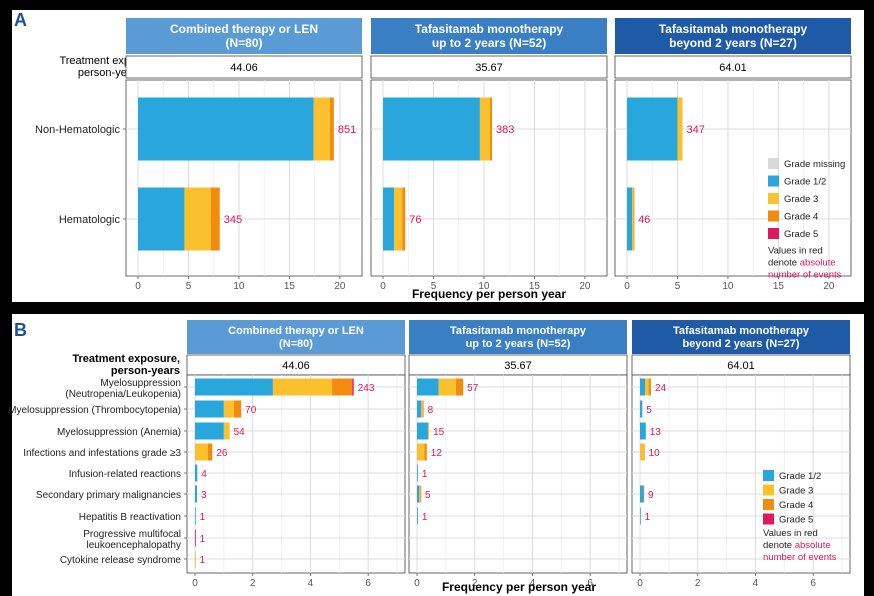  I want to click on category-label-line: Secondary primary malignancies, so click(108, 495).